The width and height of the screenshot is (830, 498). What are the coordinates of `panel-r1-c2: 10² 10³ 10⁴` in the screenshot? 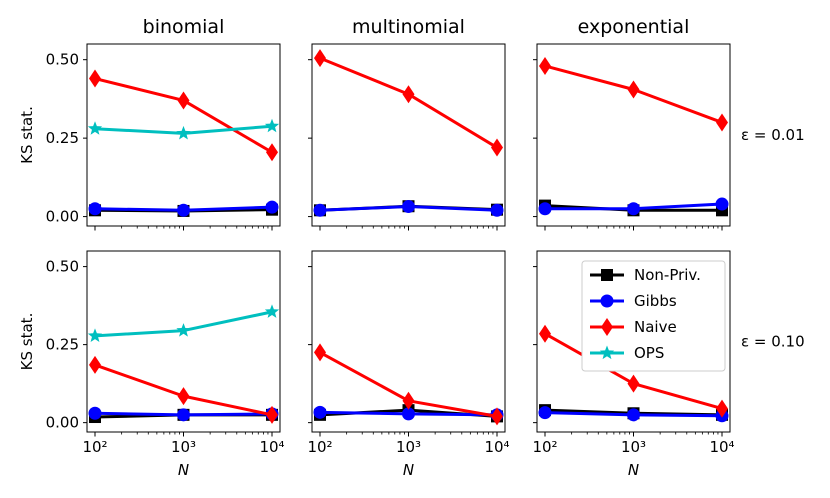 It's located at (633, 353).